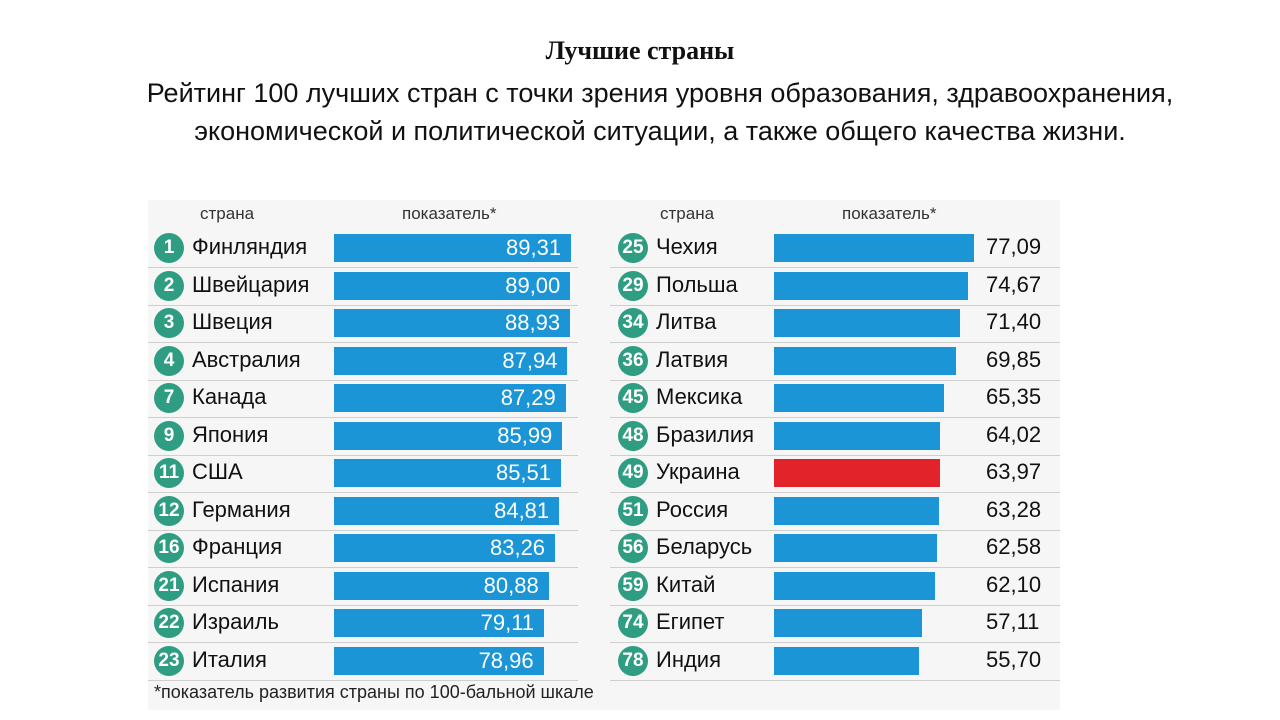 The image size is (1280, 720). Describe the element at coordinates (251, 284) in the screenshot. I see `country-name: Швейцария` at that location.